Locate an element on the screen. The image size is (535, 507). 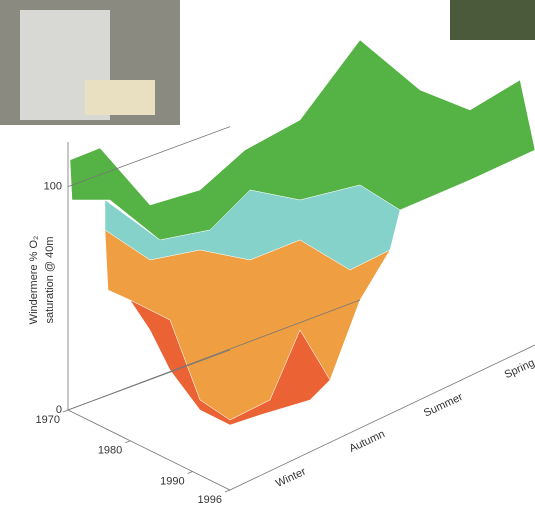
x-tick-label: 1996 is located at coordinates (210, 500).